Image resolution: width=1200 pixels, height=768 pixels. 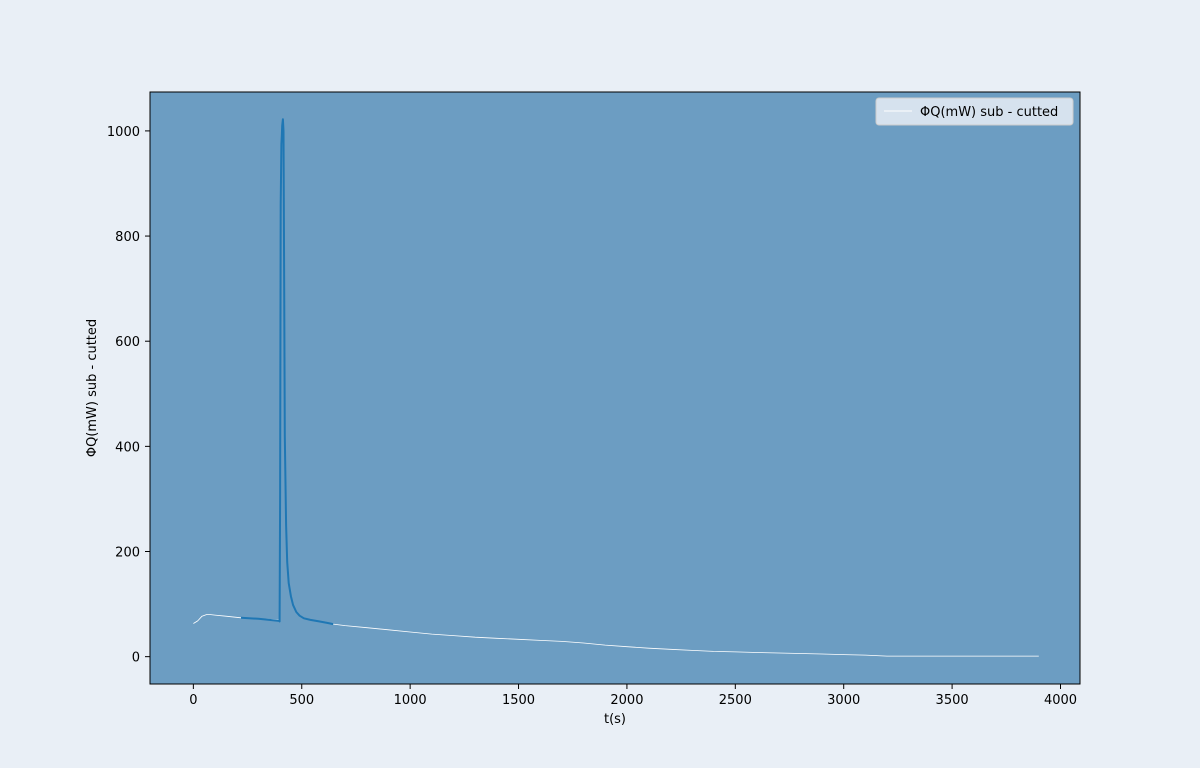 What do you see at coordinates (735, 700) in the screenshot?
I see `x-tick-label: 2500` at bounding box center [735, 700].